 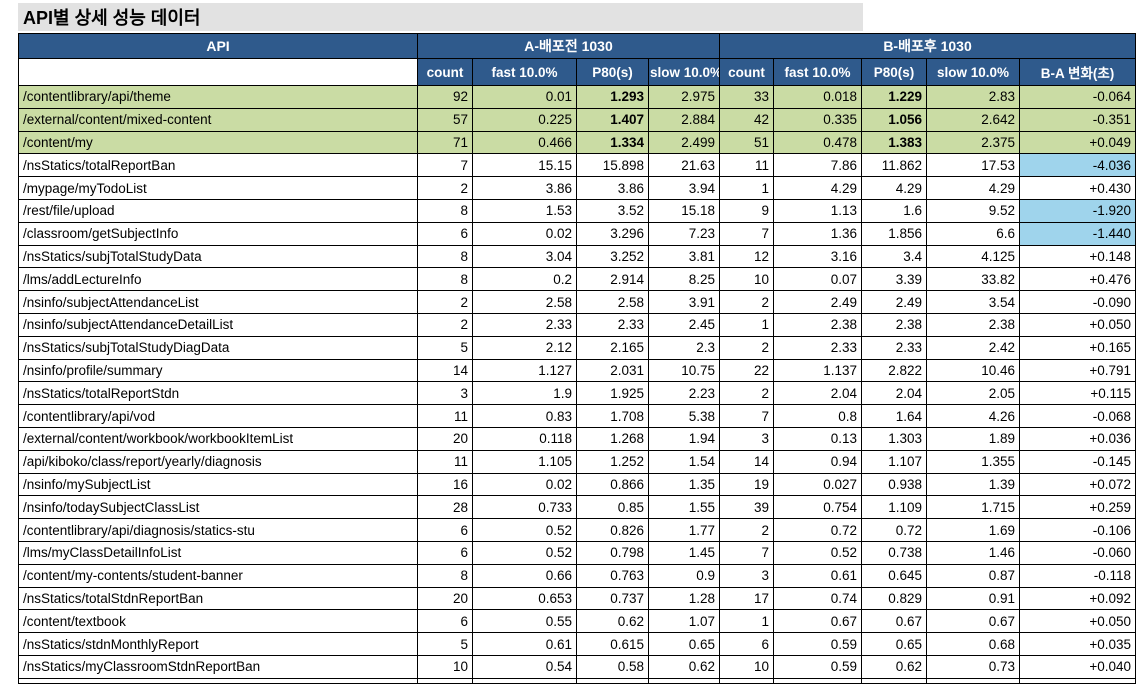 What do you see at coordinates (973, 416) in the screenshot?
I see `metric-cell: 4.26` at bounding box center [973, 416].